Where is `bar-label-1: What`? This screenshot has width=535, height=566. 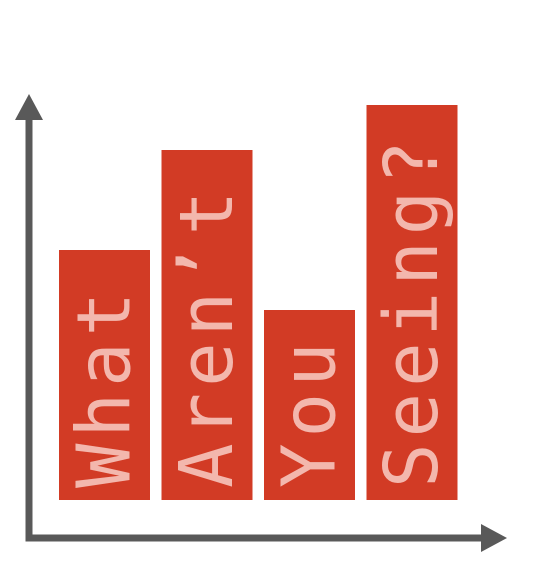 bar-label-1: What is located at coordinates (105, 387).